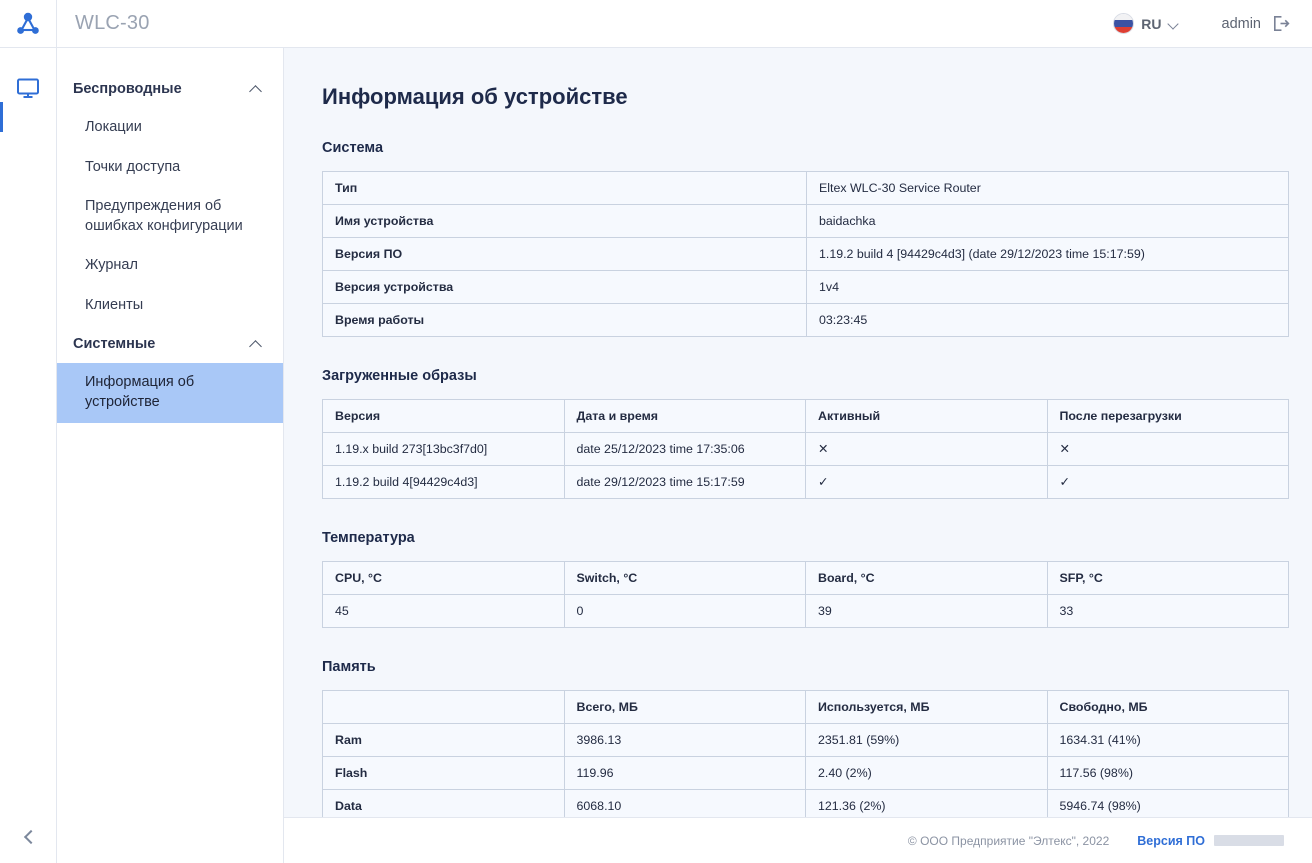 This screenshot has width=1312, height=863. Describe the element at coordinates (926, 803) in the screenshot. I see `memory-used: 121.36 (2%)` at that location.